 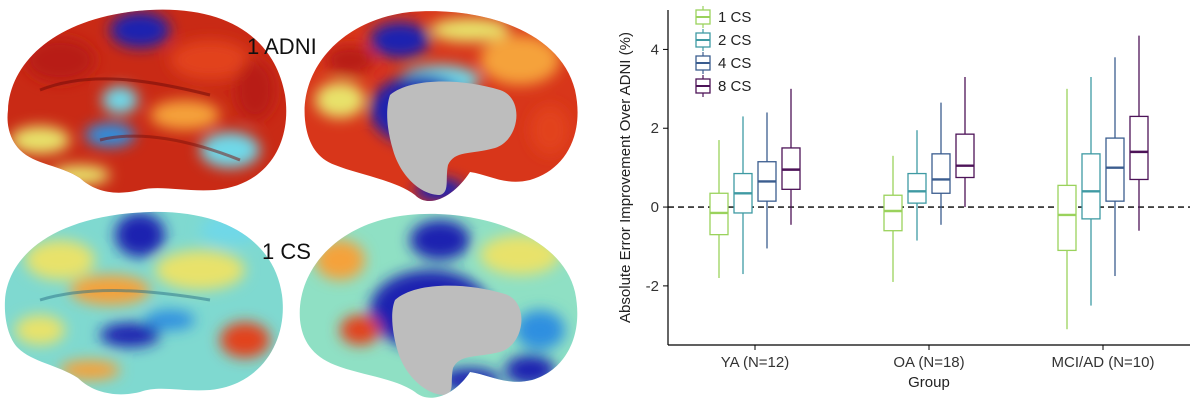 What do you see at coordinates (734, 40) in the screenshot?
I see `legend-label: 2 CS` at bounding box center [734, 40].